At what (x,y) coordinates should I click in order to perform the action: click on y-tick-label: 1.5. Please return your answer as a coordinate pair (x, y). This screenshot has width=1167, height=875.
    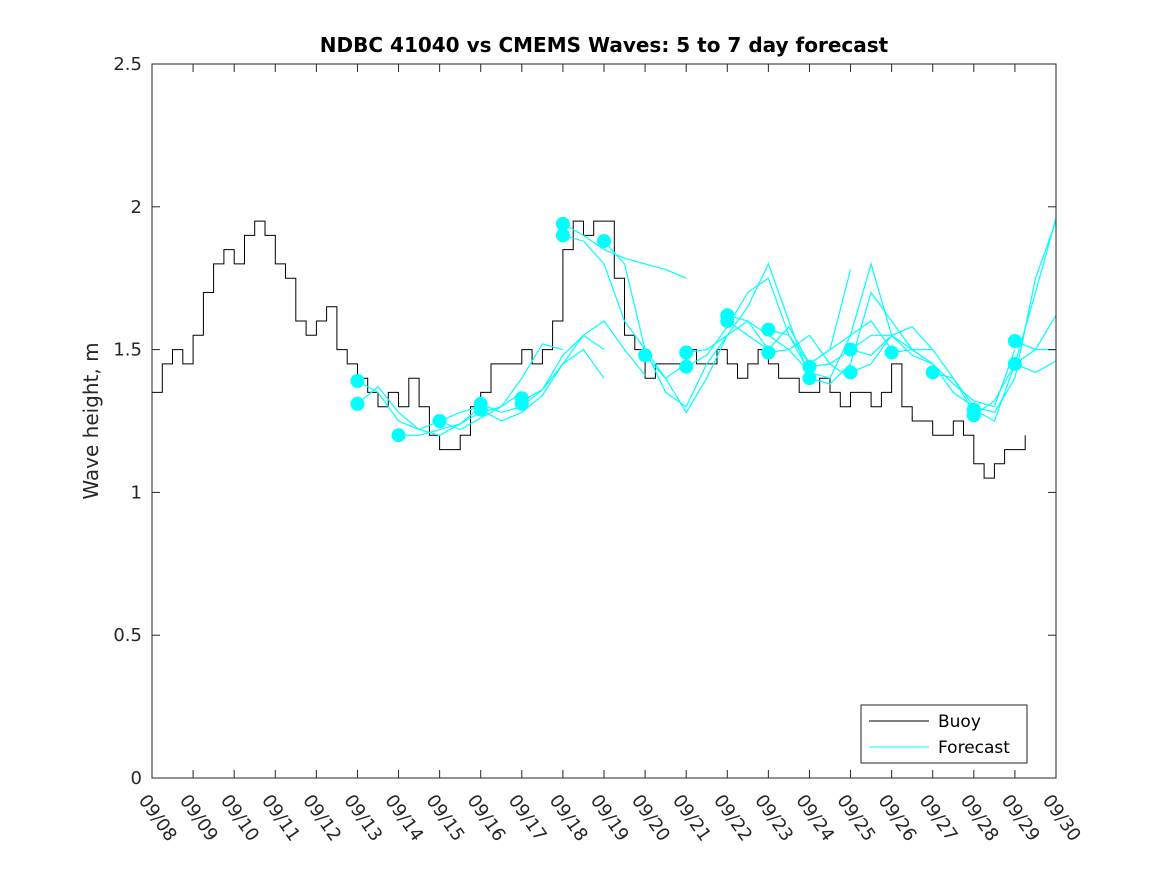
    Looking at the image, I should click on (127, 350).